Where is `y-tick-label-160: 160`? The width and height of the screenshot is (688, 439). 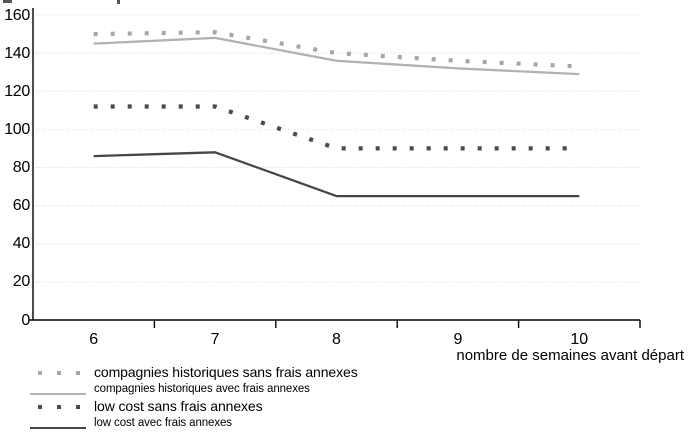
y-tick-label-160: 160 is located at coordinates (17, 15).